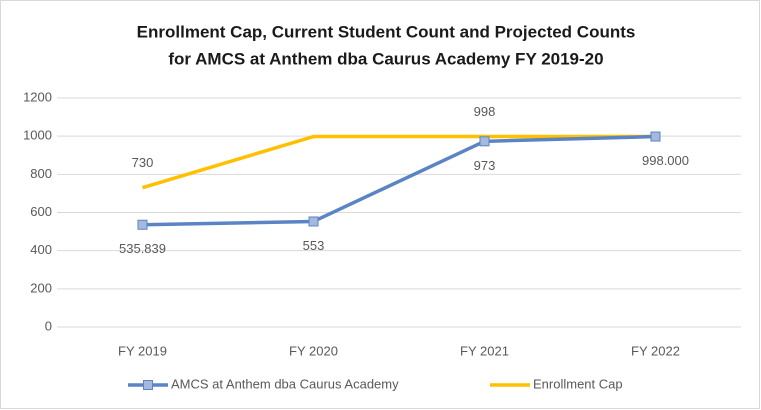  Describe the element at coordinates (142, 350) in the screenshot. I see `x-tick-label: FY 2019` at that location.